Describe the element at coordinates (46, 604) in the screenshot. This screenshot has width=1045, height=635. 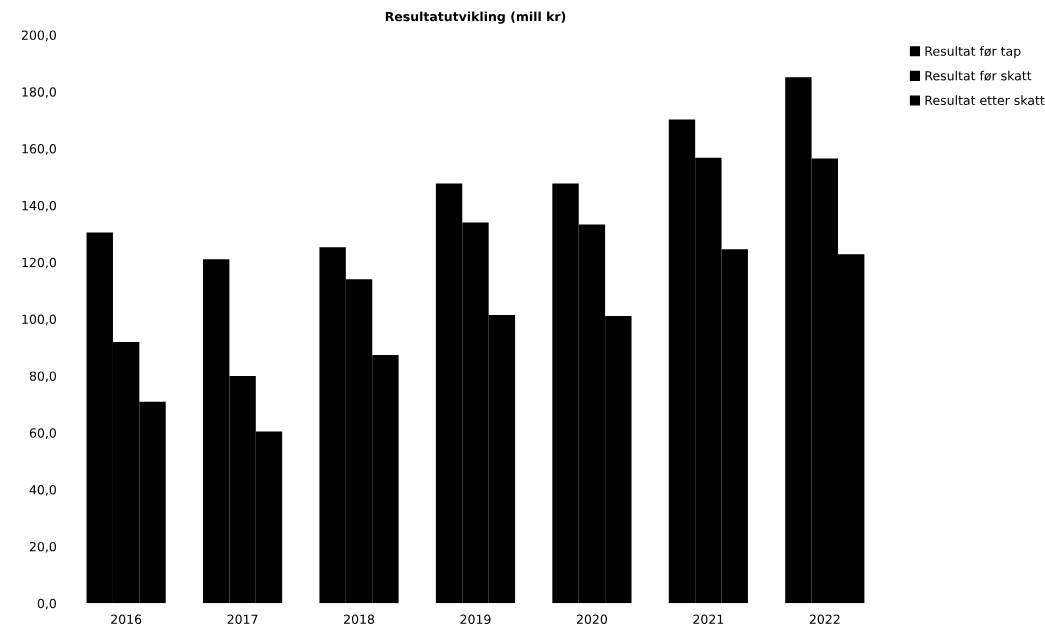
I see `y-tick-label: 0,0` at that location.